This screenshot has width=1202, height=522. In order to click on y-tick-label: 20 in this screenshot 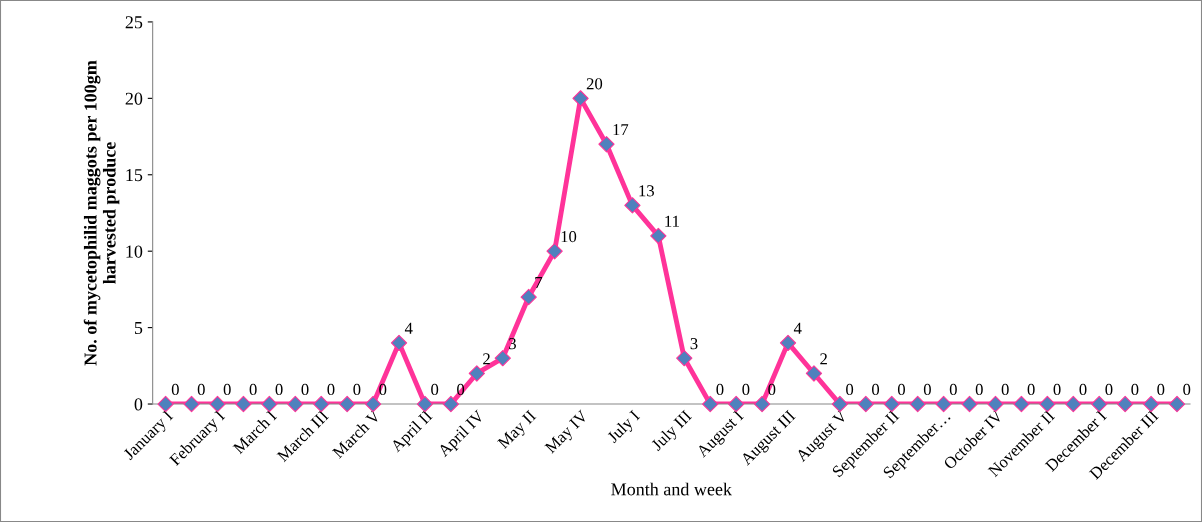, I will do `click(134, 98)`.